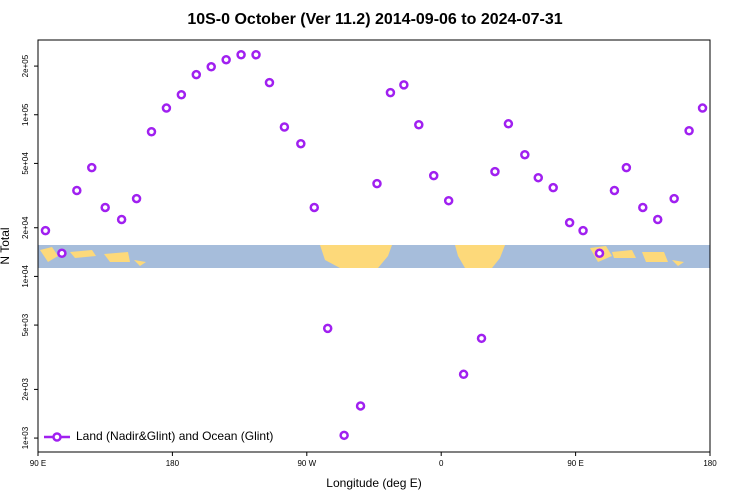 Image resolution: width=750 pixels, height=500 pixels. I want to click on y-tick-label: 1e+03, so click(25, 437).